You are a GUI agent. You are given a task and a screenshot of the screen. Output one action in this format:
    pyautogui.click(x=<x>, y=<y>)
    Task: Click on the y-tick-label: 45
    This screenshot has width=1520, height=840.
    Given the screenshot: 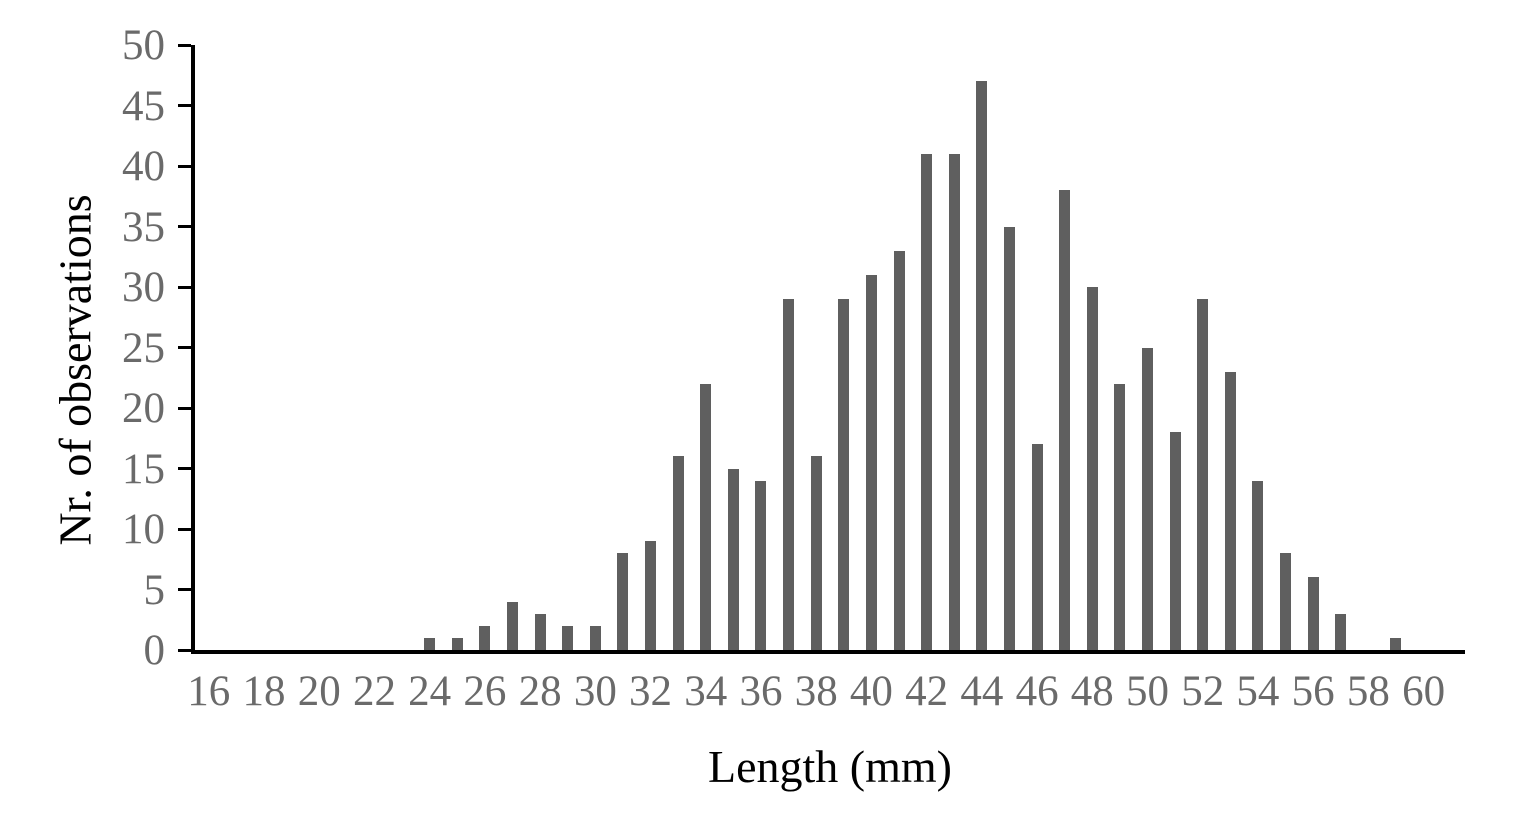 What is the action you would take?
    pyautogui.click(x=143, y=106)
    